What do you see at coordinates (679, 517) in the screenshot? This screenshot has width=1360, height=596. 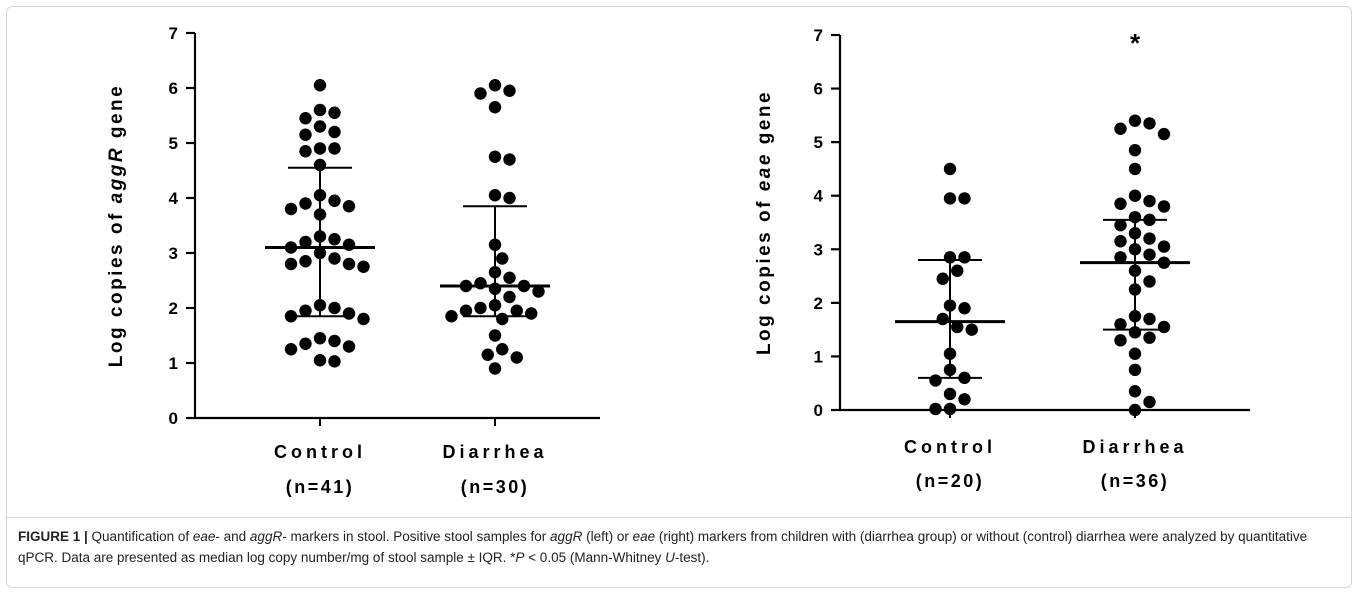 I see `caption-divider` at bounding box center [679, 517].